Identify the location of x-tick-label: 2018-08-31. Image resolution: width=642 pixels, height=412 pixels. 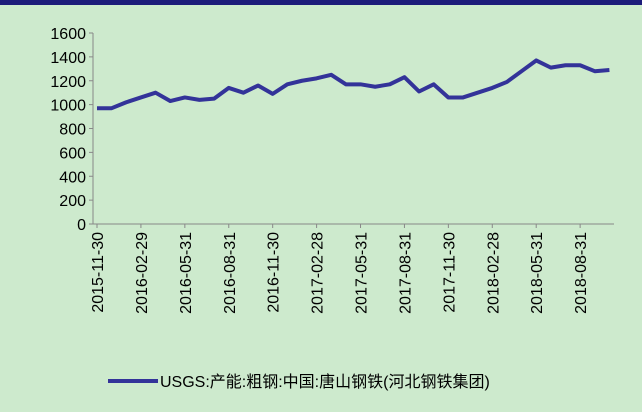
(581, 273).